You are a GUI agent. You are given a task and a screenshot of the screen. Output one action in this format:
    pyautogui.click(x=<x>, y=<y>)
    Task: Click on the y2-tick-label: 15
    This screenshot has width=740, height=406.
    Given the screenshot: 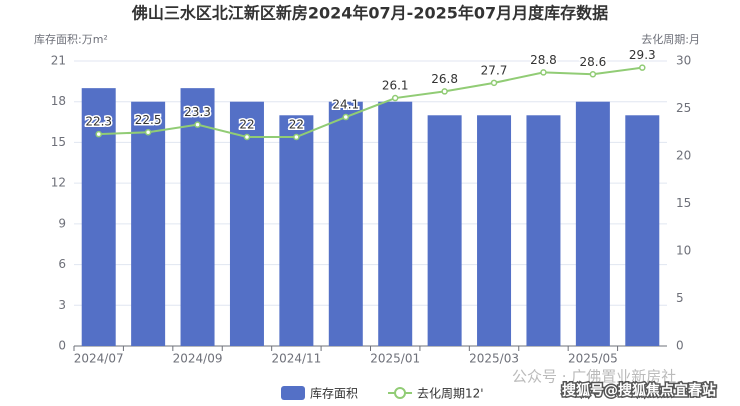 What is the action you would take?
    pyautogui.click(x=683, y=203)
    